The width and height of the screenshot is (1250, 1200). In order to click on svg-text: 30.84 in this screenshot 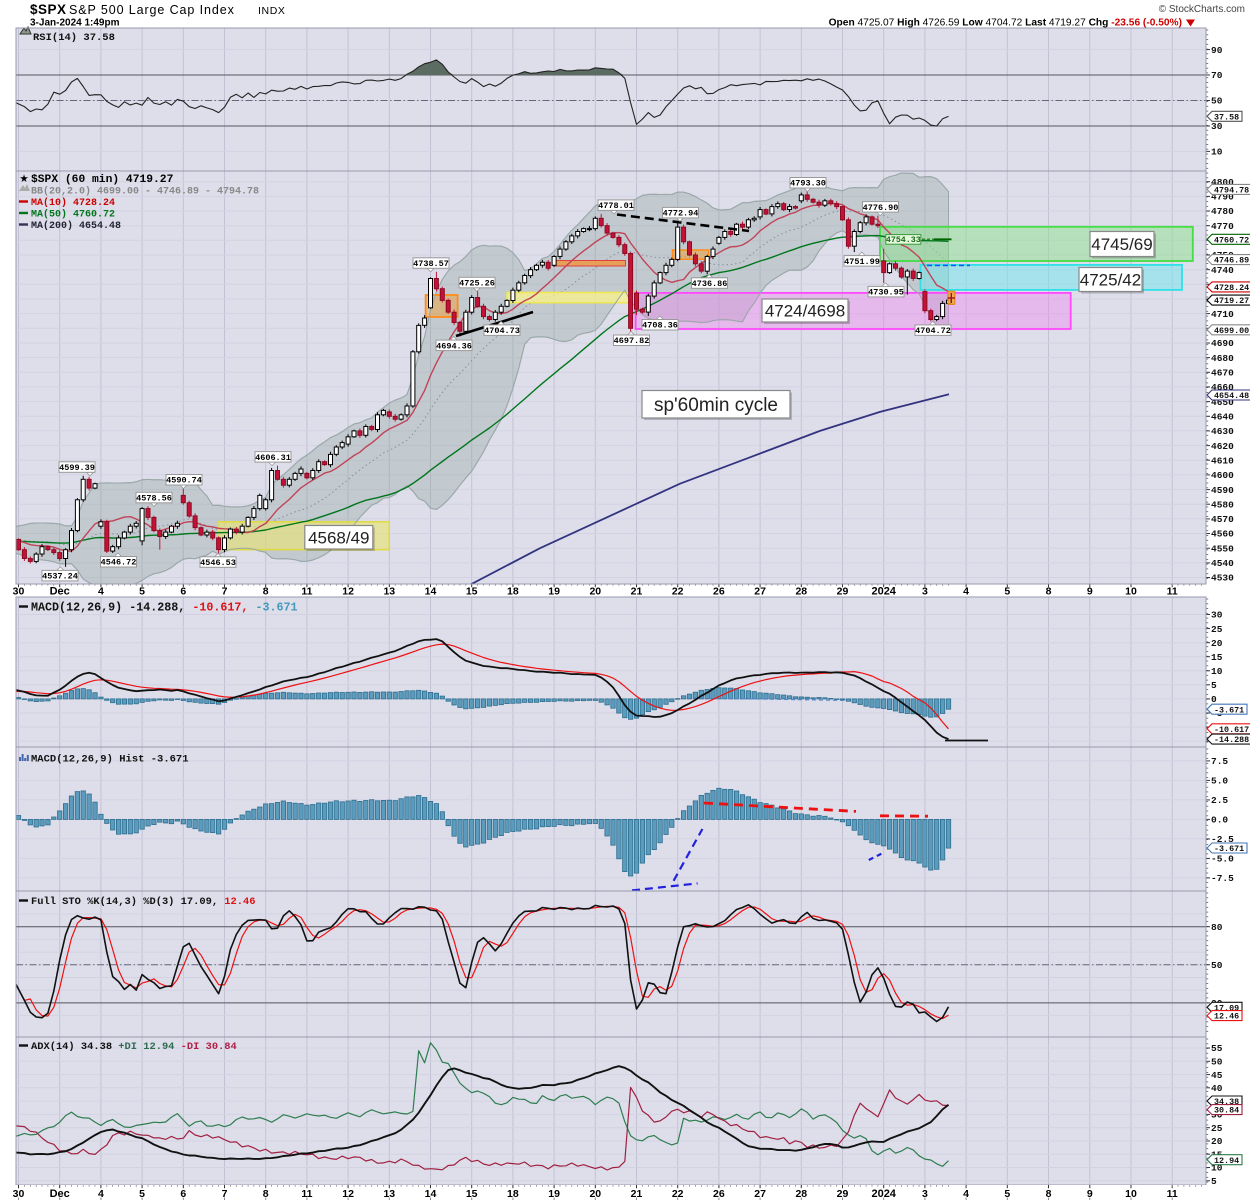, I will do `click(1226, 1111)`.